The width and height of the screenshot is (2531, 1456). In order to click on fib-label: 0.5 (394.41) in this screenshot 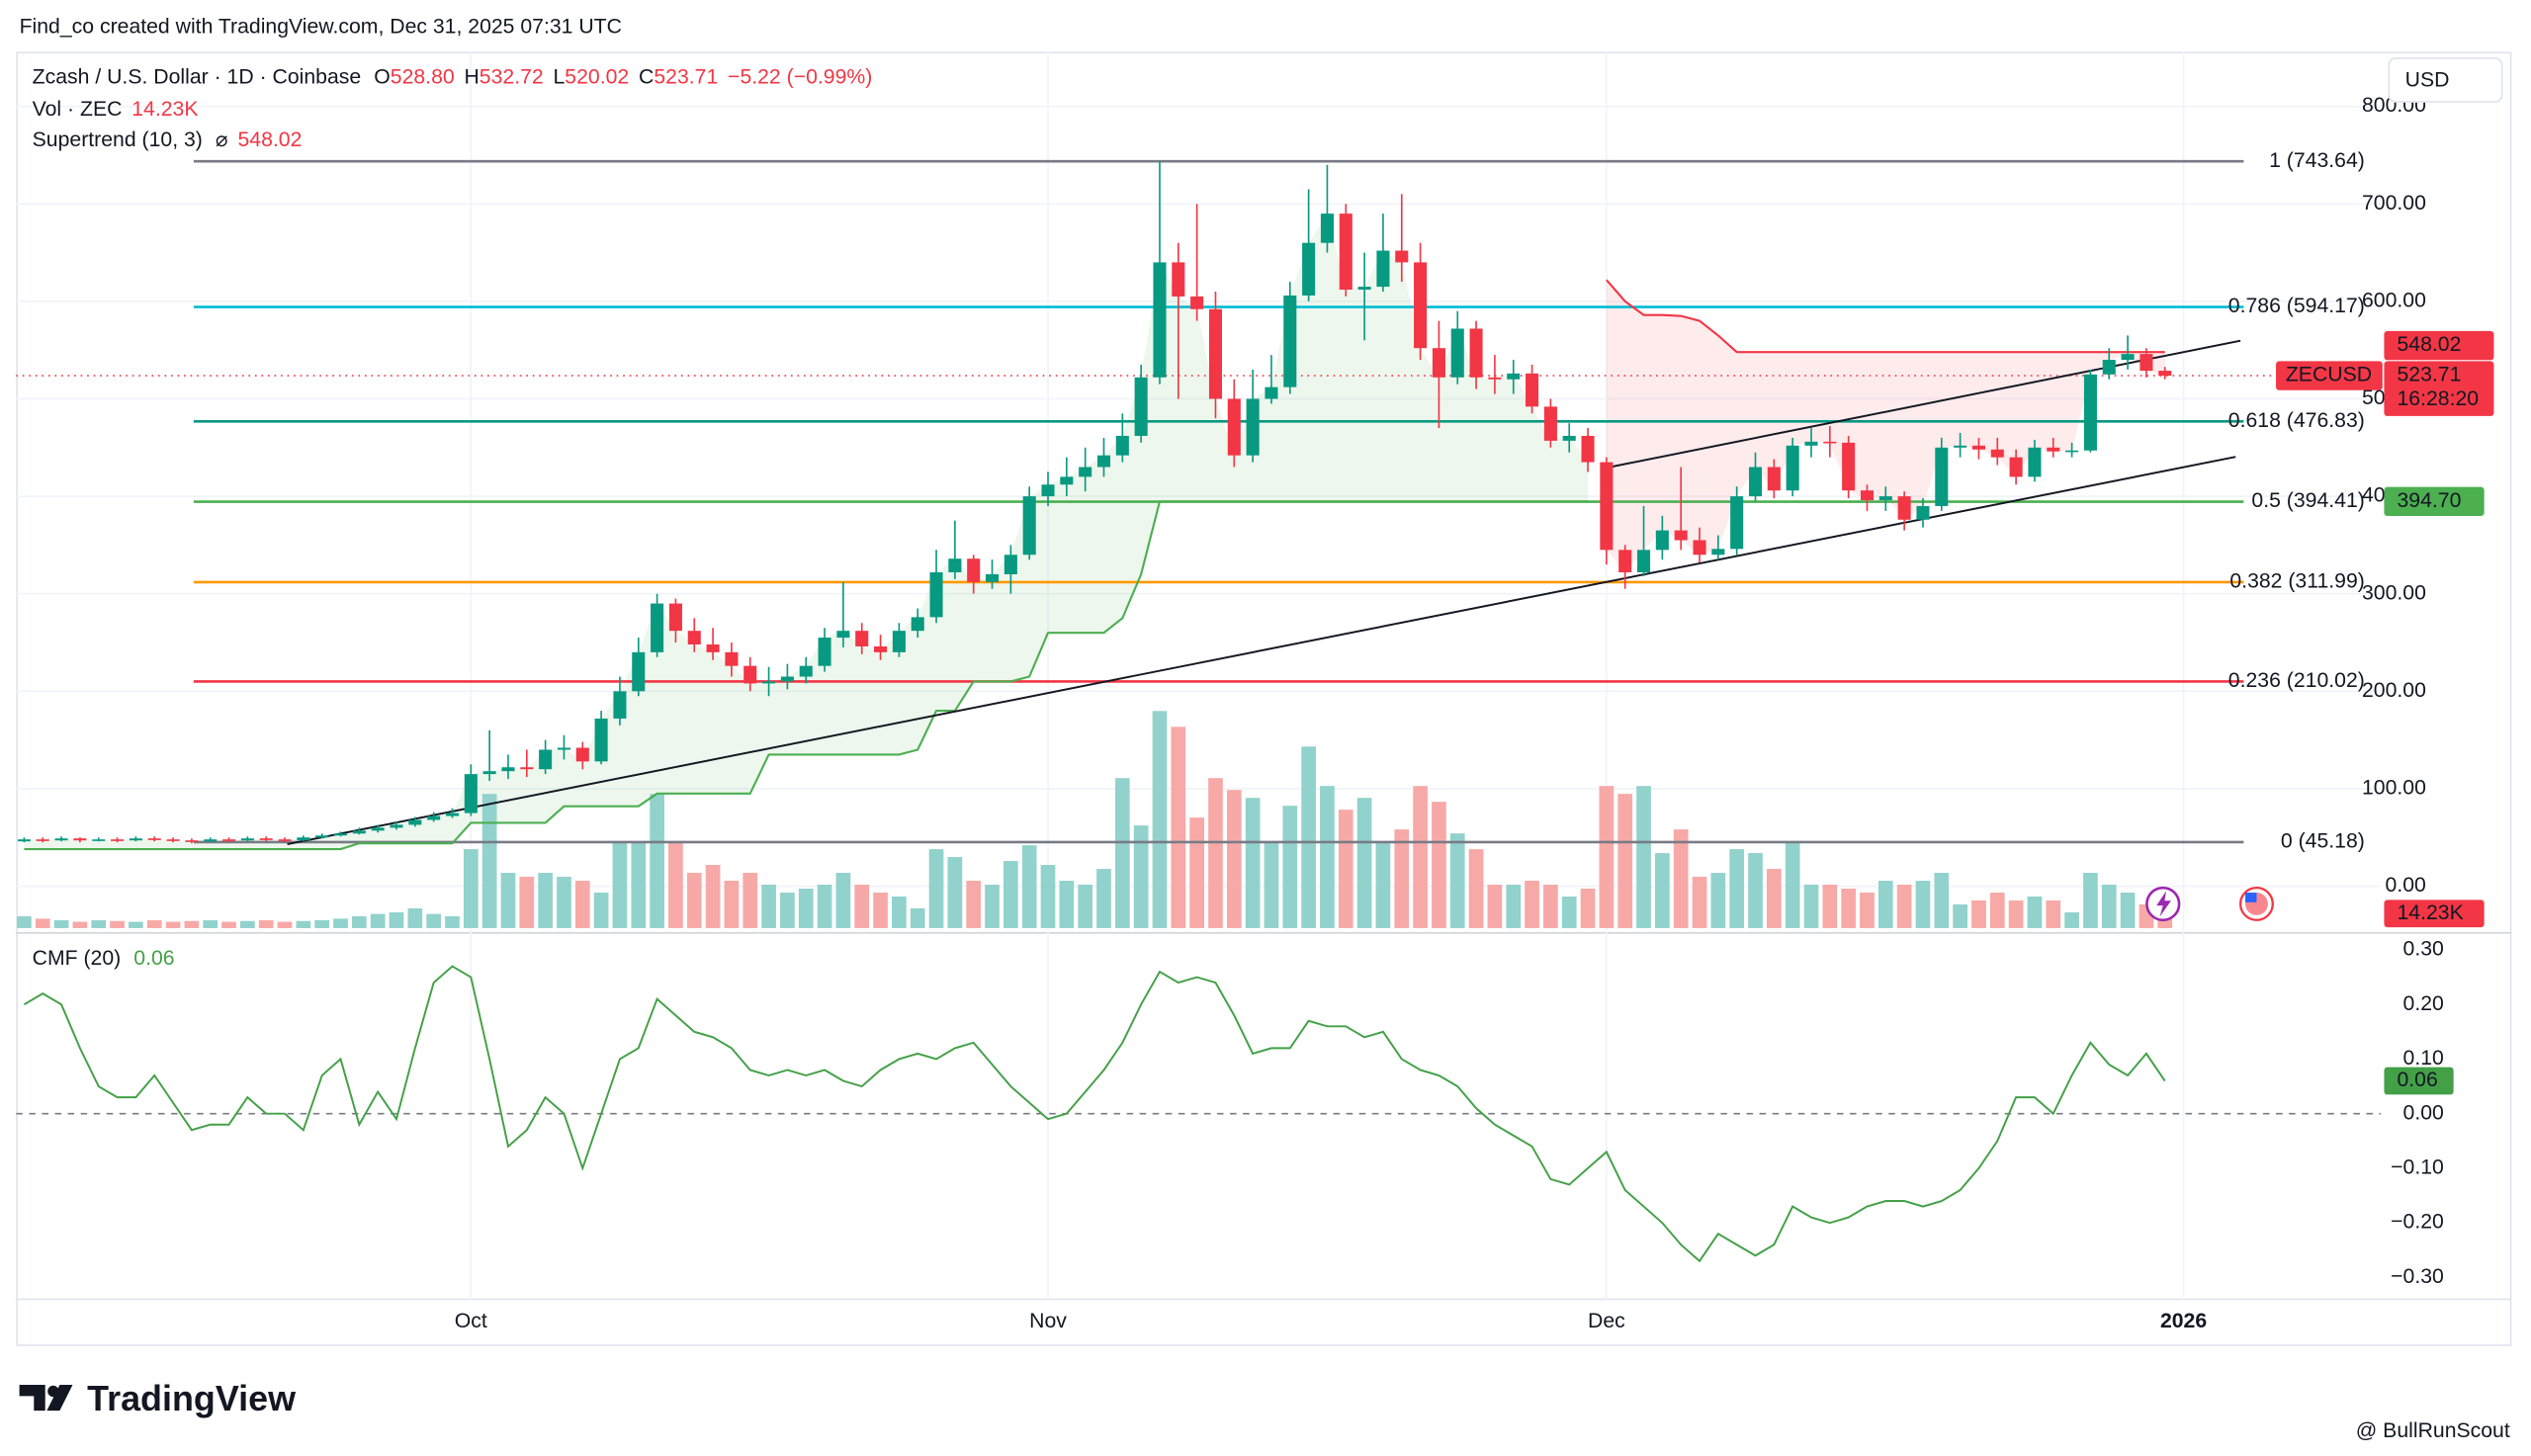, I will do `click(2308, 500)`.